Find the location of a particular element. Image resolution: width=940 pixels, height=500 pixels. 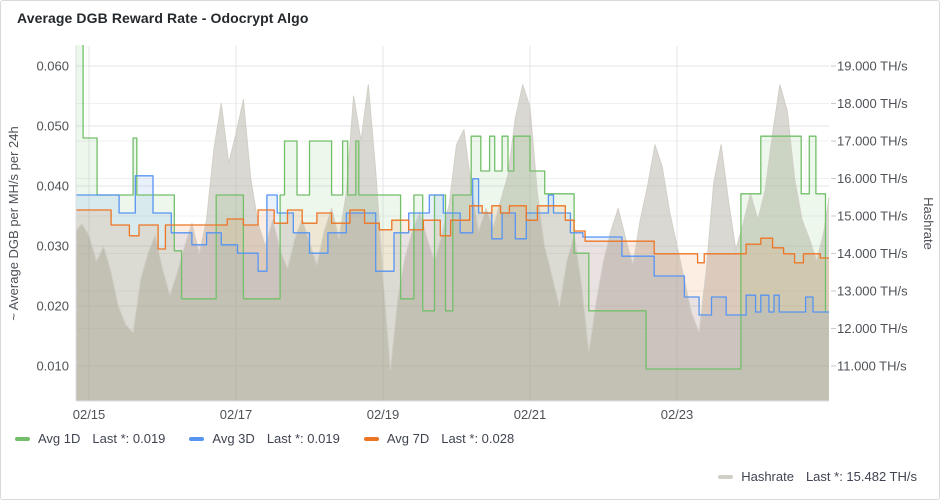

svg-text: ~ Average DGB per MH/s per 24h is located at coordinates (13, 223).